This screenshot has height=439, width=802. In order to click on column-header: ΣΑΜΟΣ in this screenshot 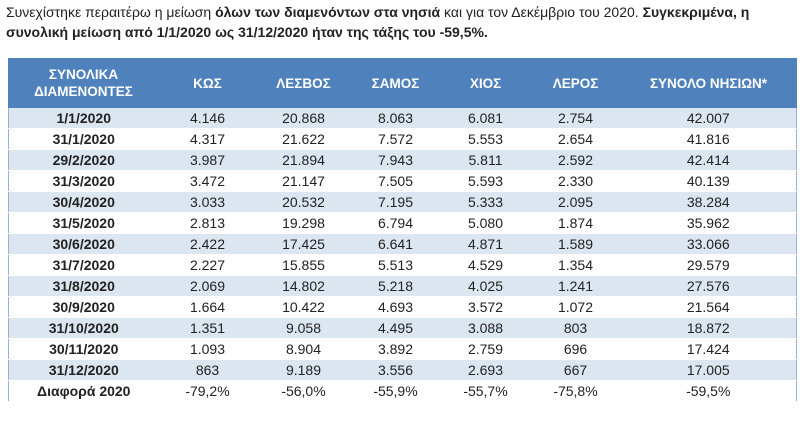, I will do `click(395, 83)`.